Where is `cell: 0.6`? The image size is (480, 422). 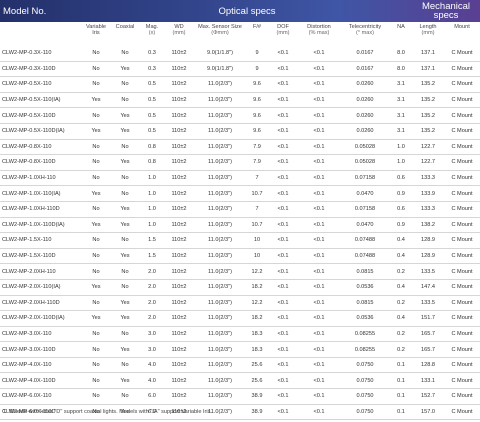
cell: 0.6 is located at coordinates (401, 209).